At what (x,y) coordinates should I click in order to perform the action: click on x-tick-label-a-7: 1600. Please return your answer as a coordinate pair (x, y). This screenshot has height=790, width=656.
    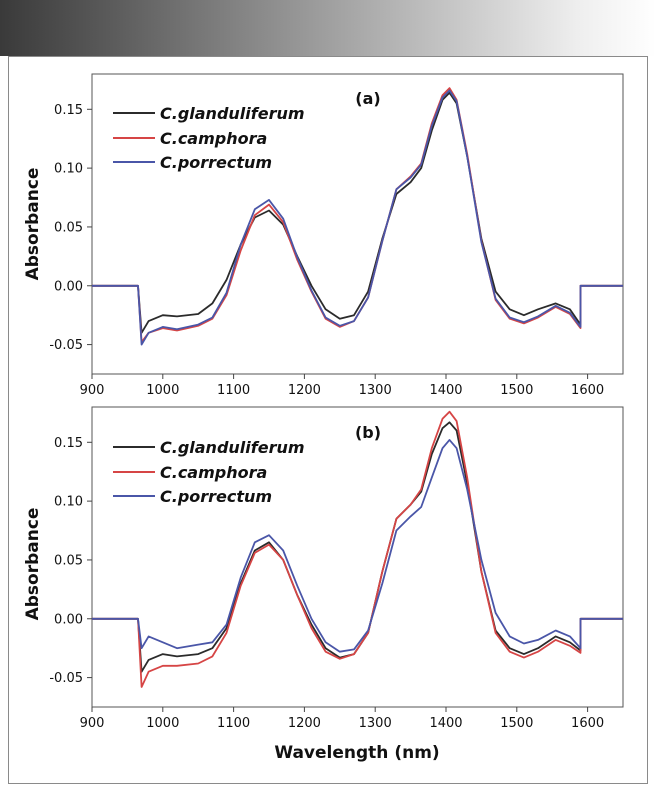
    Looking at the image, I should click on (587, 390).